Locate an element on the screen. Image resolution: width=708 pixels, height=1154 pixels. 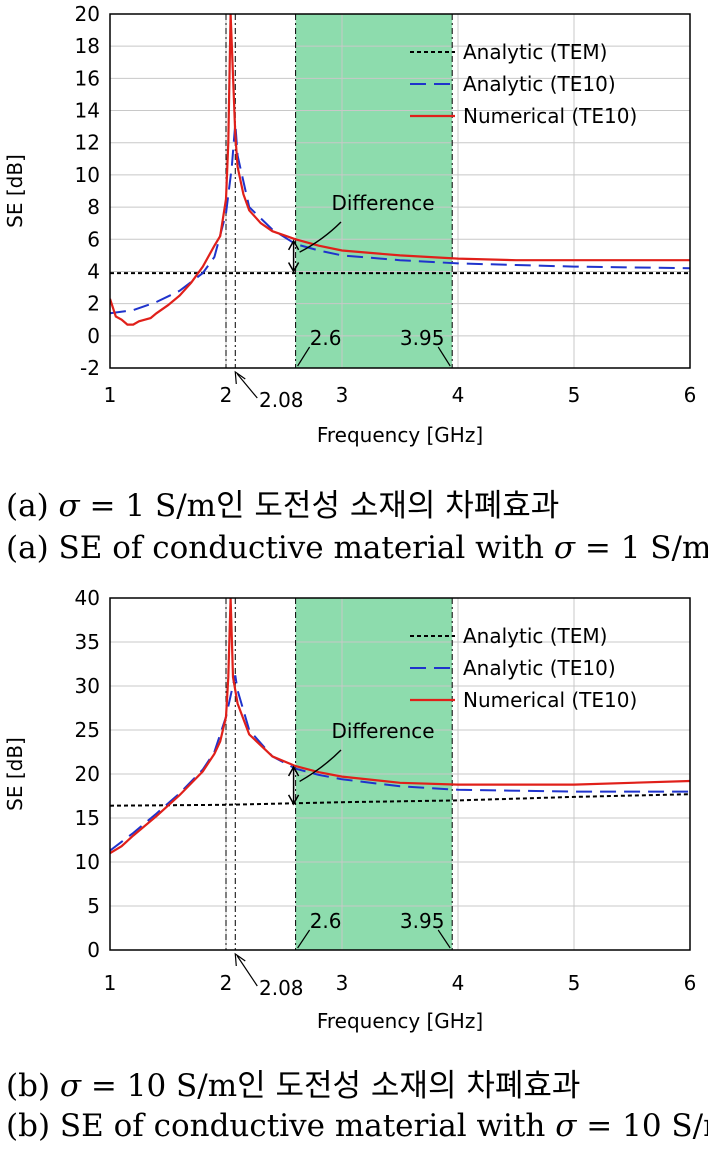
caption-b-korean: (b) σ = 10 S/m인 도전성 소재의 차폐효과 is located at coordinates (293, 1082).